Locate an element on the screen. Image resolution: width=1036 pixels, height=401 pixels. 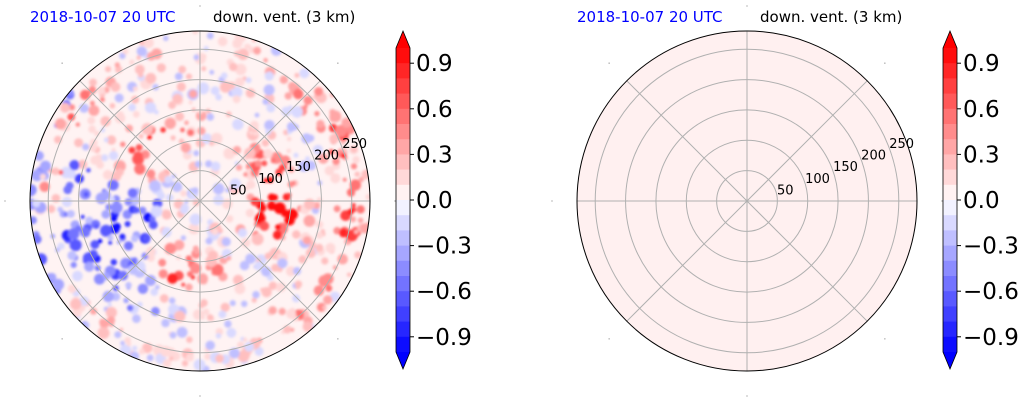
radial-tick-label: 150 is located at coordinates (845, 167).